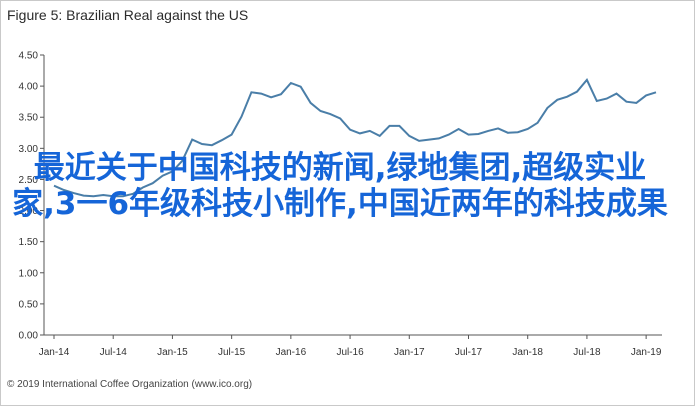 This screenshot has height=406, width=695. What do you see at coordinates (291, 352) in the screenshot?
I see `x-tick-label: Jan-16` at bounding box center [291, 352].